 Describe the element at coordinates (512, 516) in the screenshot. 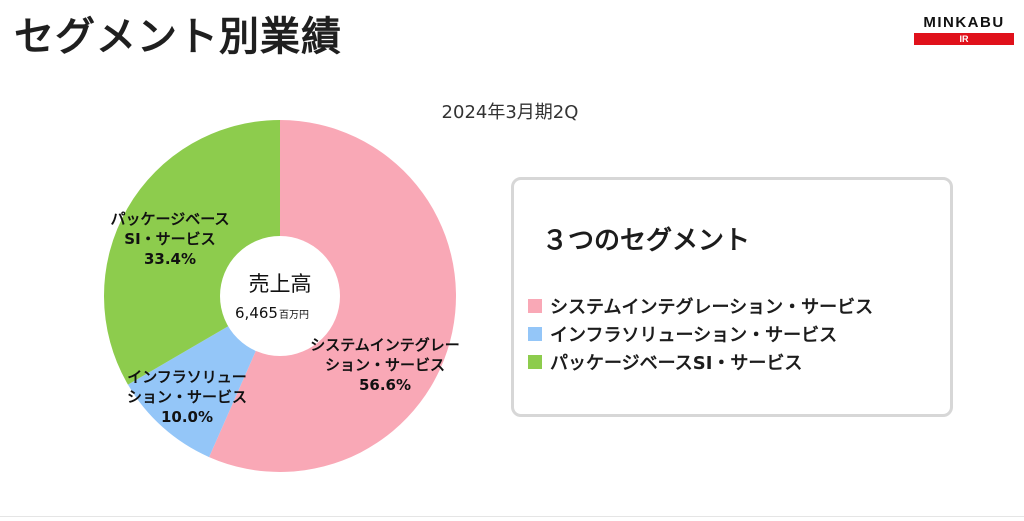

I see `bottom-divider` at that location.